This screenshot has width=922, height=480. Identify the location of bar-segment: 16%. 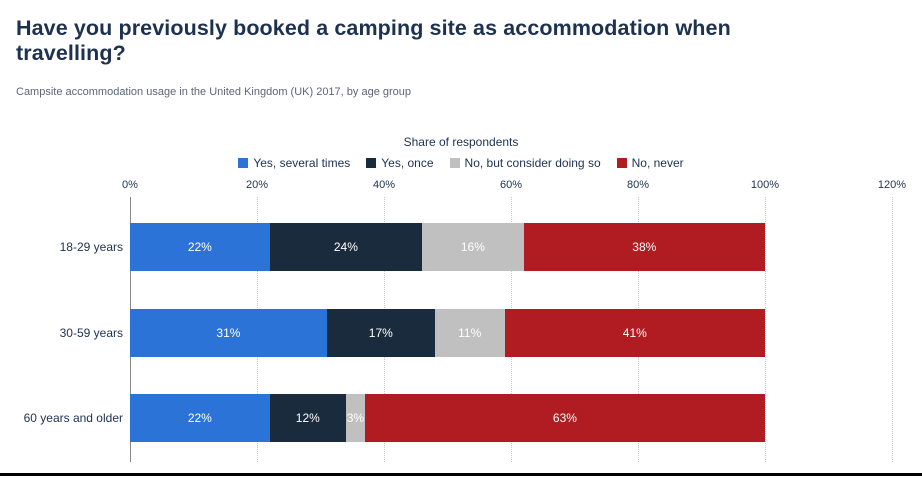
(473, 247).